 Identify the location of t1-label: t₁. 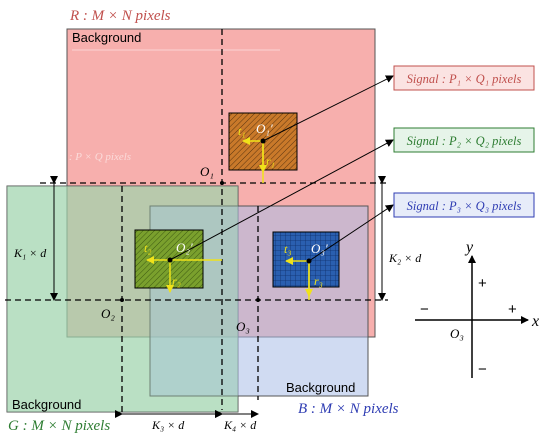
(242, 131).